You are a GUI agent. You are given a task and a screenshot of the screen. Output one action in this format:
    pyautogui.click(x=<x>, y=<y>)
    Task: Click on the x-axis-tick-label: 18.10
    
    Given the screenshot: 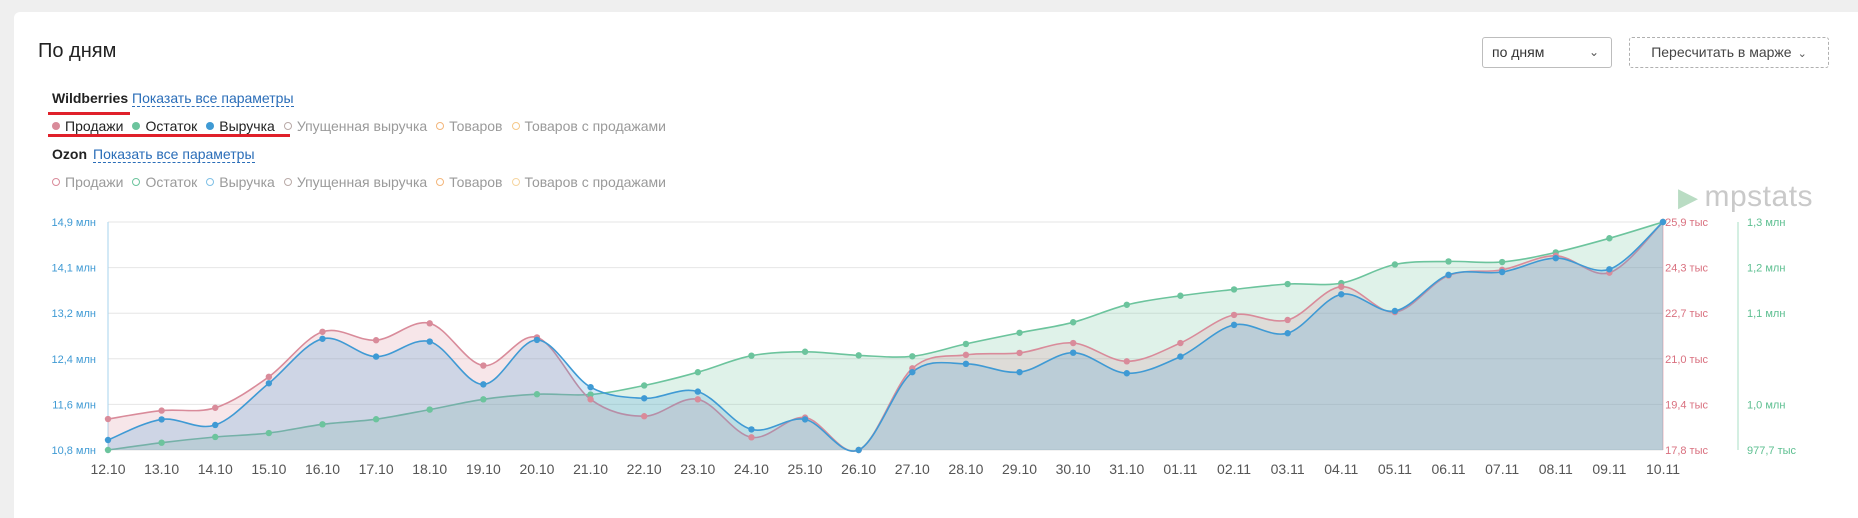 What is the action you would take?
    pyautogui.click(x=429, y=469)
    